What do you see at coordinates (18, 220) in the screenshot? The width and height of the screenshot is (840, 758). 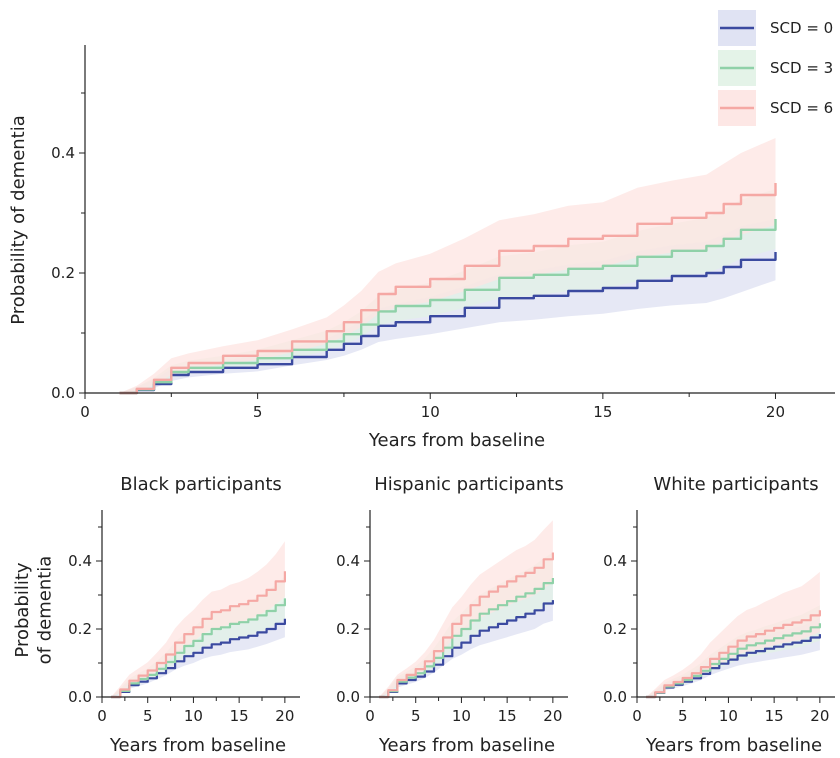 I see `y-axis-label: Probability of dementia` at bounding box center [18, 220].